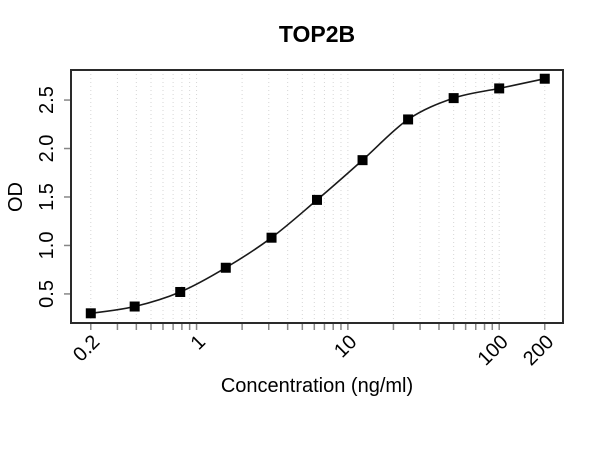 Image resolution: width=600 pixels, height=450 pixels. I want to click on x-tick-label: 200, so click(538, 350).